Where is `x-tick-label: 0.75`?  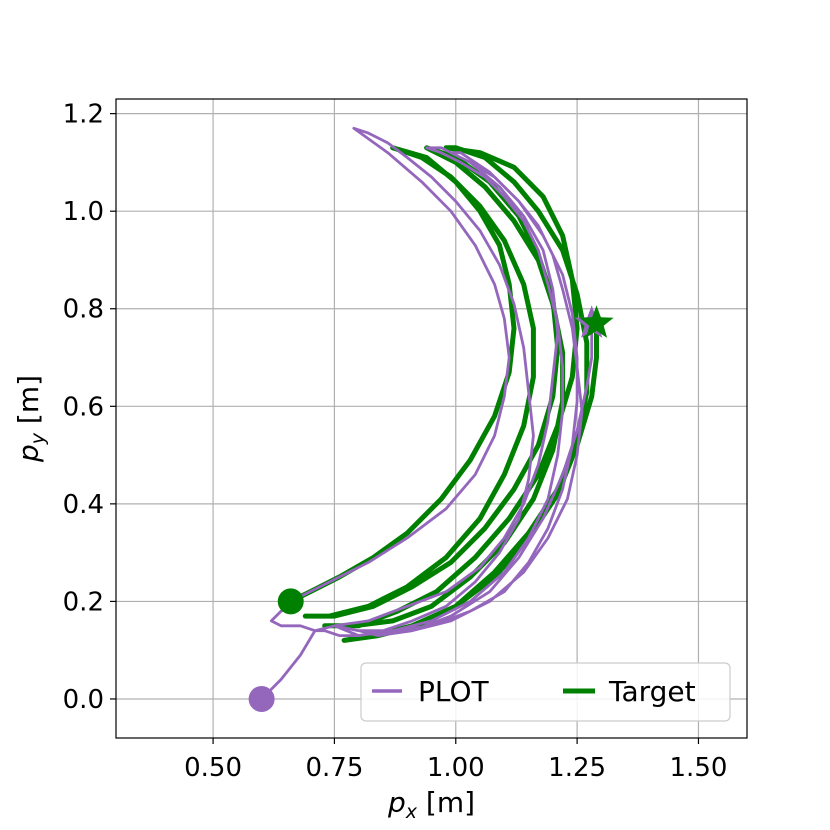 x-tick-label: 0.75 is located at coordinates (334, 768).